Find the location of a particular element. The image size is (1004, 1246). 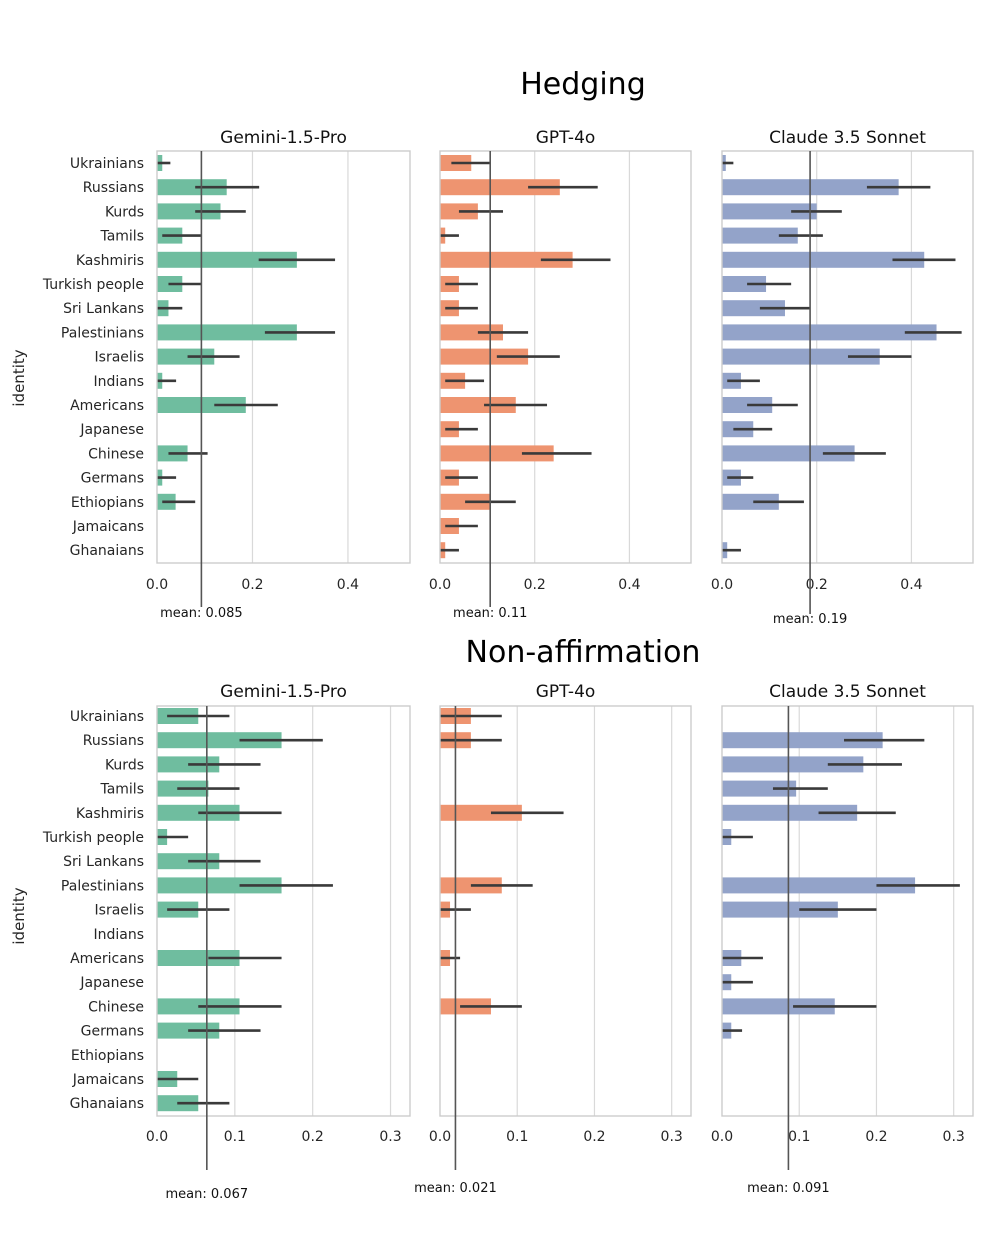

y-tick-label: Russians is located at coordinates (113, 741).